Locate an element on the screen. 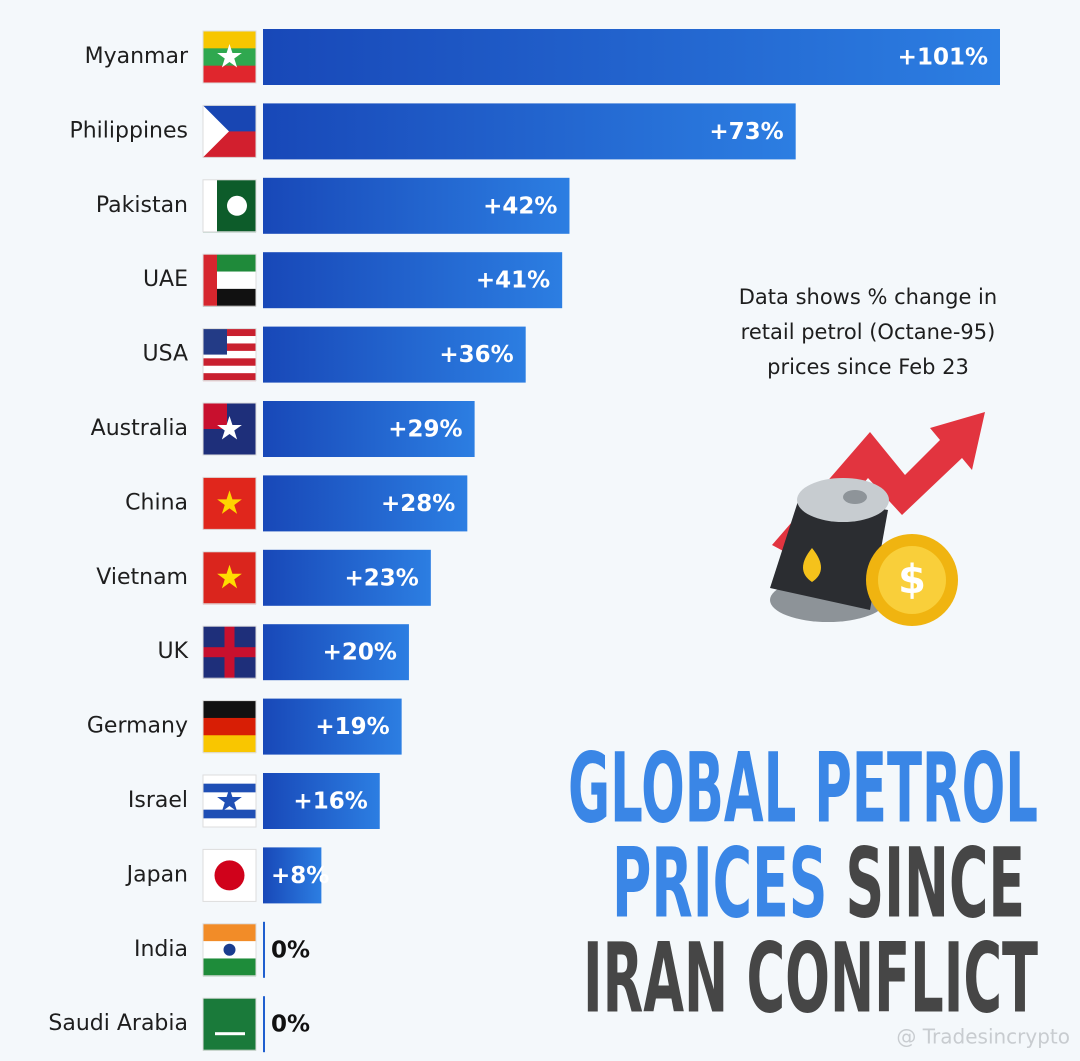  annotation: prices since Feb 23 is located at coordinates (868, 367).